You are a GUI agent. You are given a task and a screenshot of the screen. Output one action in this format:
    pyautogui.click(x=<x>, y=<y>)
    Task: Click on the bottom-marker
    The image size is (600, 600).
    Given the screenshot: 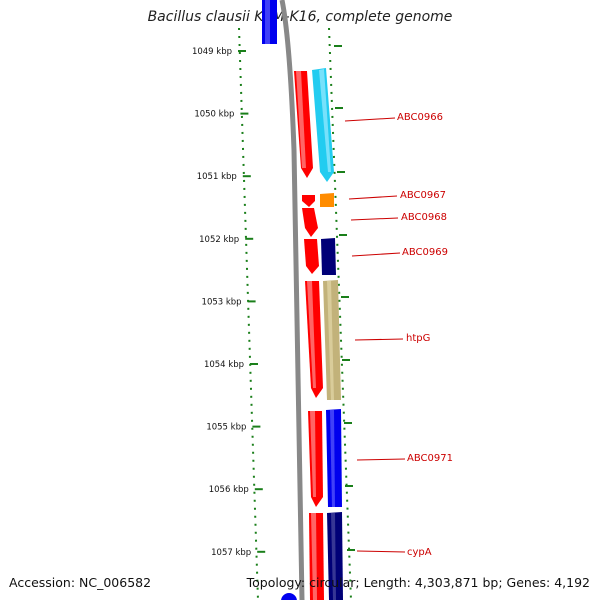 What is the action you would take?
    pyautogui.click(x=289, y=596)
    